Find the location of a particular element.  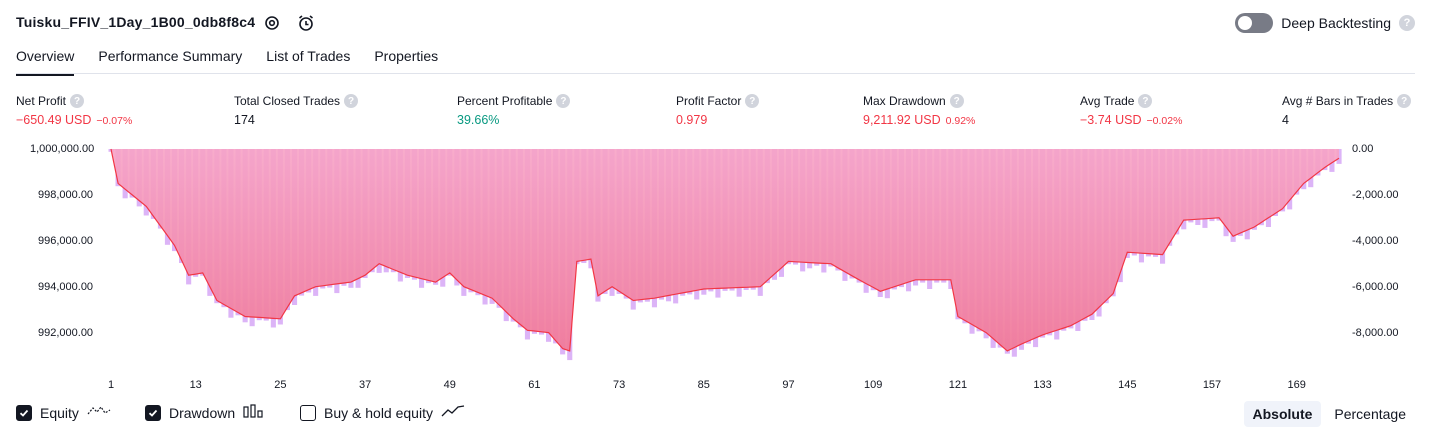

stat-max-drawdown: Max Drawdown? 9,211.92 USD 0.92% is located at coordinates (919, 110).